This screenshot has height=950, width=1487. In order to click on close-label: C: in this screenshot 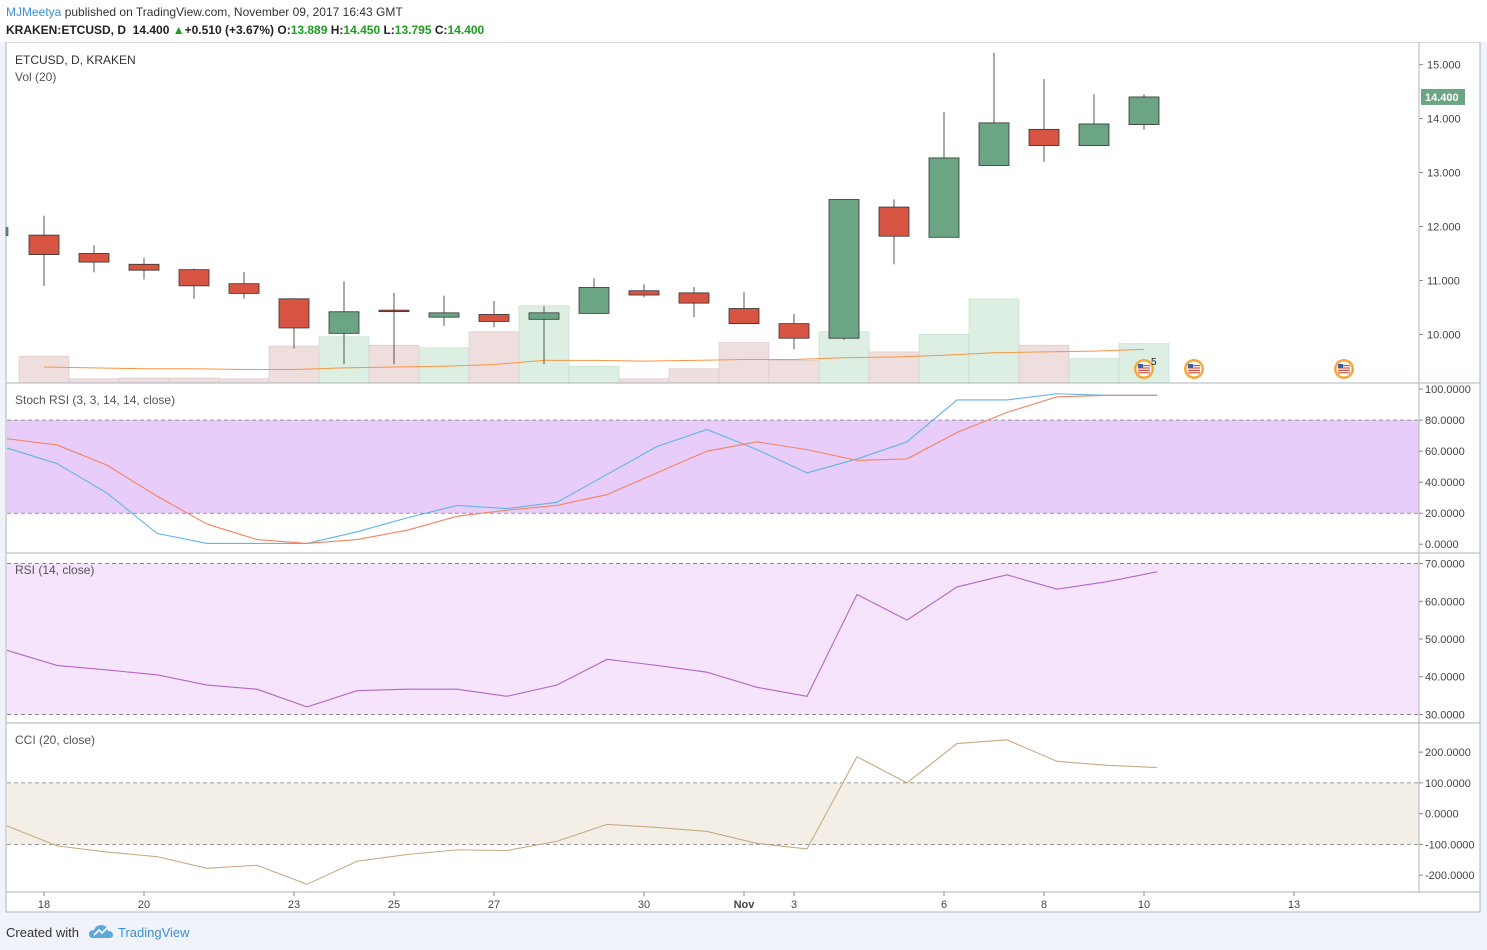, I will do `click(441, 30)`.